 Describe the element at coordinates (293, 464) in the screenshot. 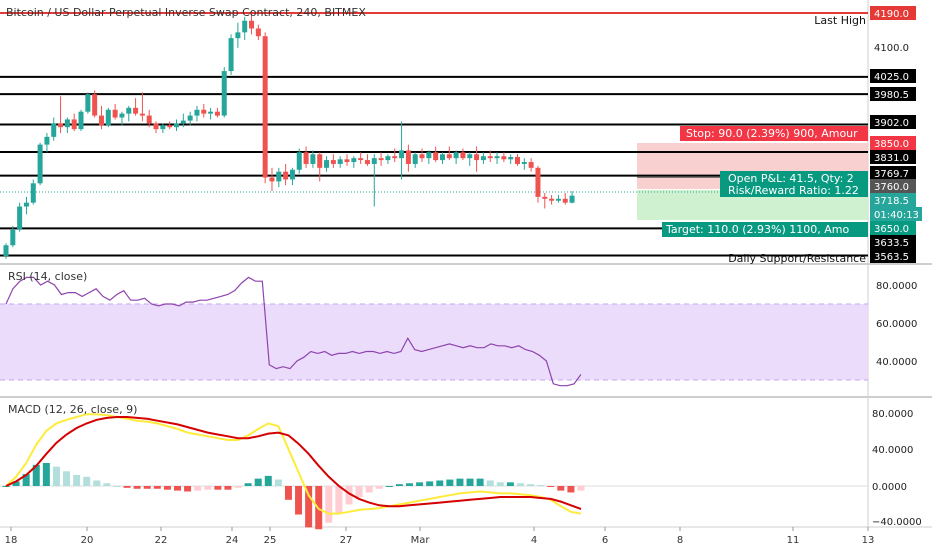

I see `macd-line` at that location.